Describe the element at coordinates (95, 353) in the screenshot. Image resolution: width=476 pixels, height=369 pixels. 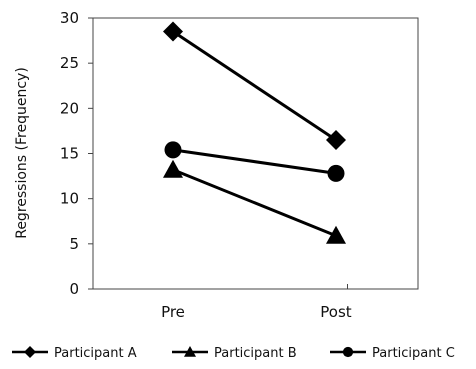
I see `legend-label: Participant A` at that location.